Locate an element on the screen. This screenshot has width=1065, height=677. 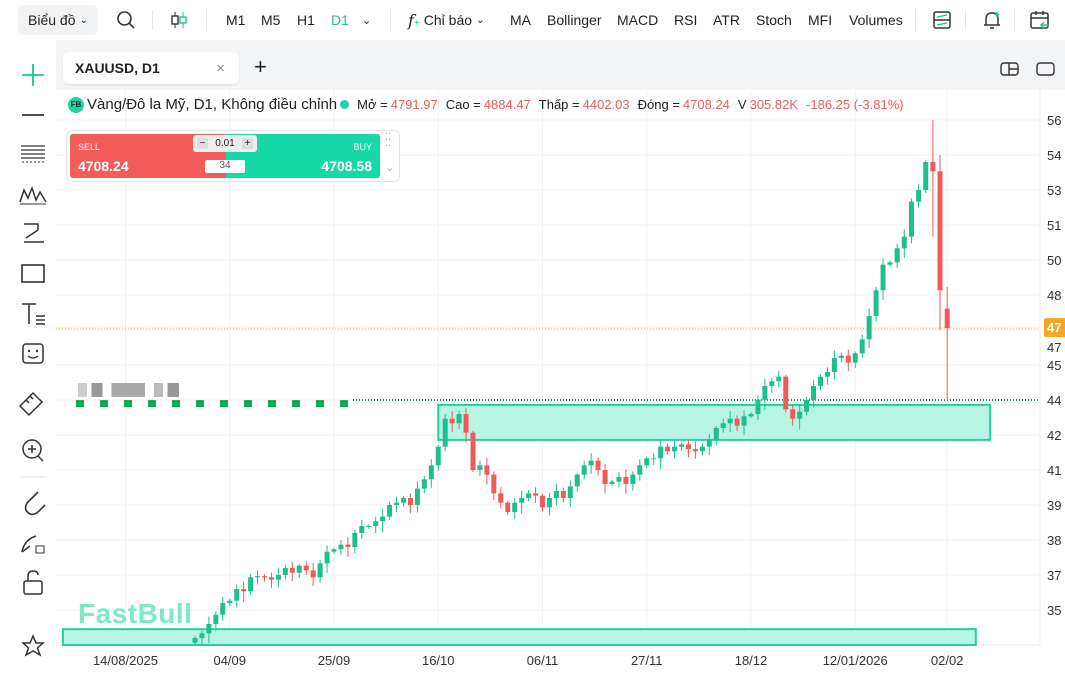
market-status-dot is located at coordinates (345, 104).